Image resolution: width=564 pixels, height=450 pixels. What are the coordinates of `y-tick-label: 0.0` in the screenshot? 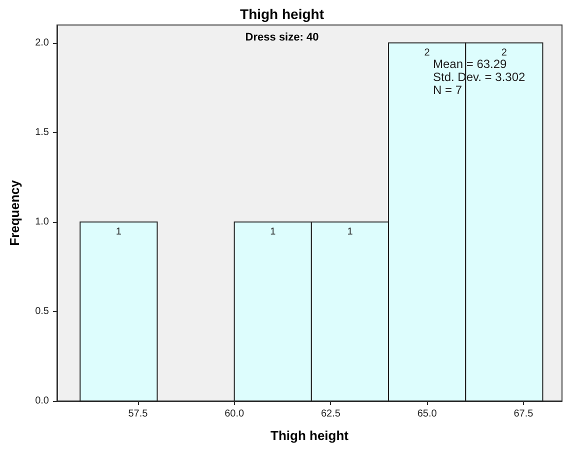 It's located at (42, 401).